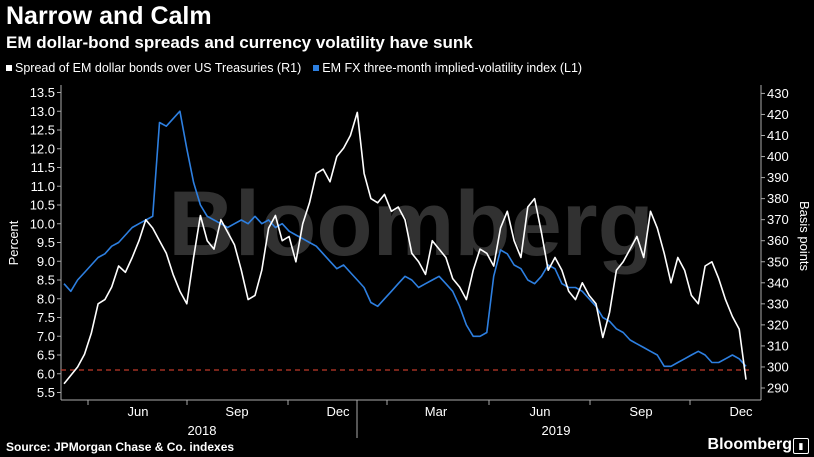 This screenshot has height=457, width=814. I want to click on right-axis-title: Basis points, so click(804, 236).